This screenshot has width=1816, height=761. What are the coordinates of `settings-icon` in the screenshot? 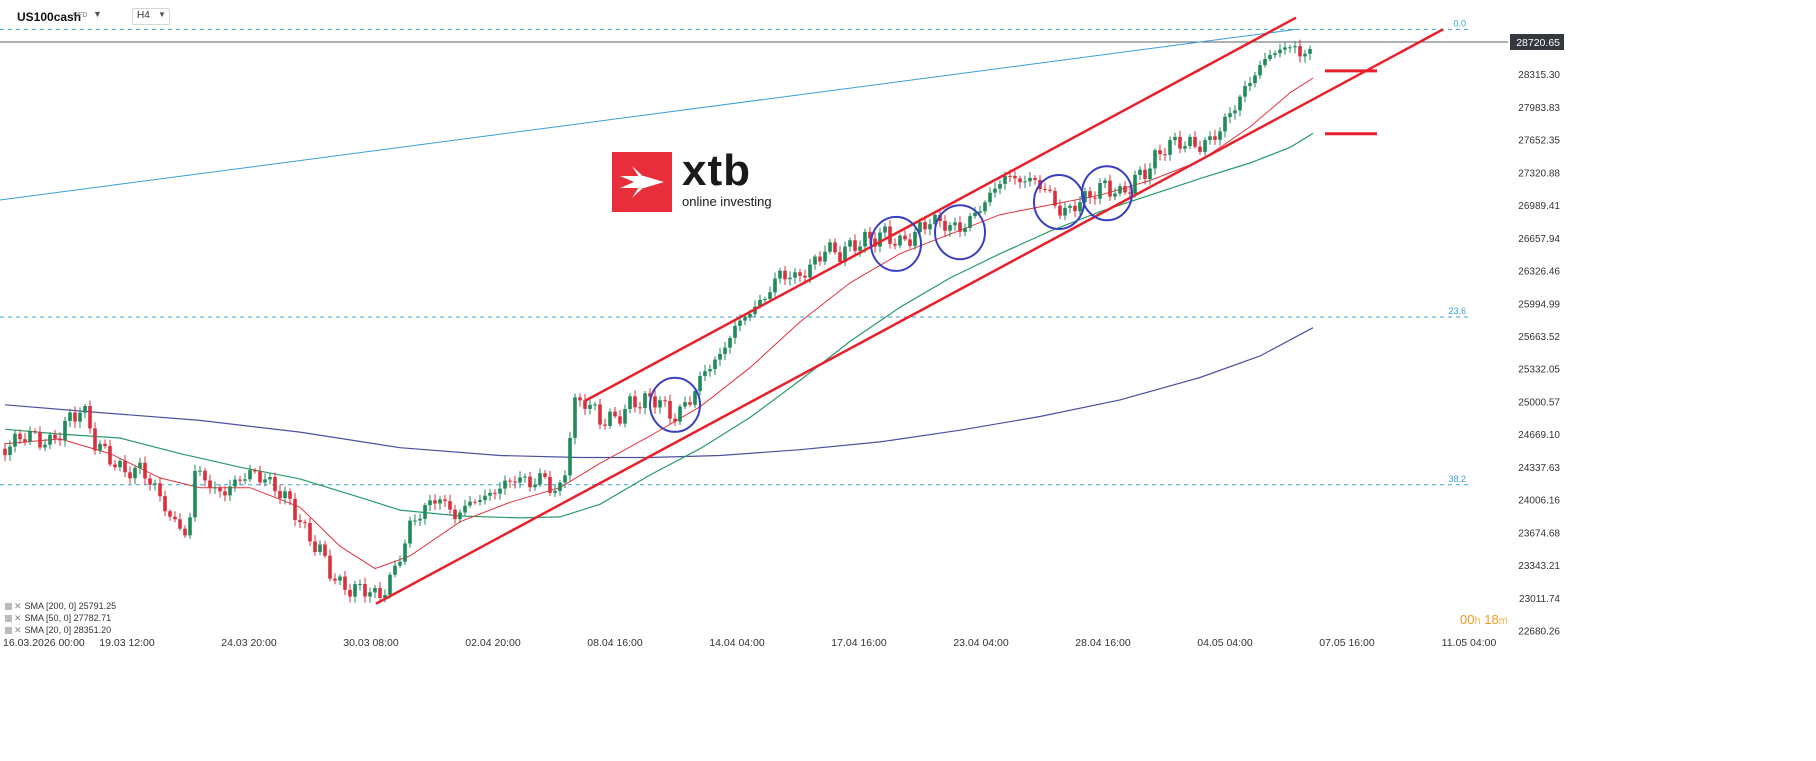 It's located at (8, 631).